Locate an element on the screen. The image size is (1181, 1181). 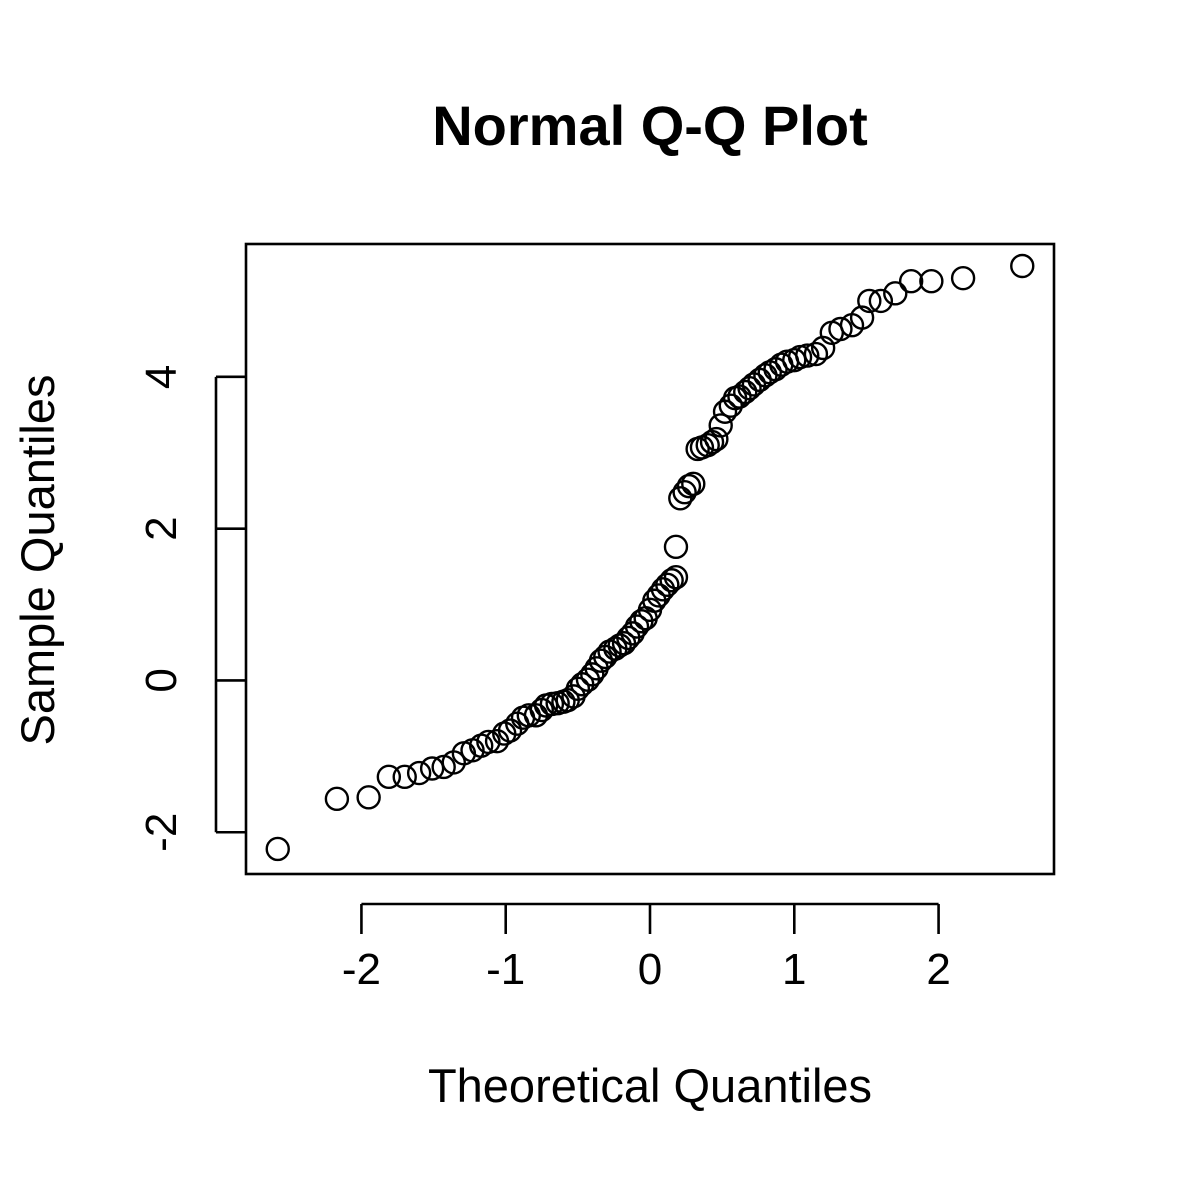
x-tick-label: -1 is located at coordinates (505, 969).